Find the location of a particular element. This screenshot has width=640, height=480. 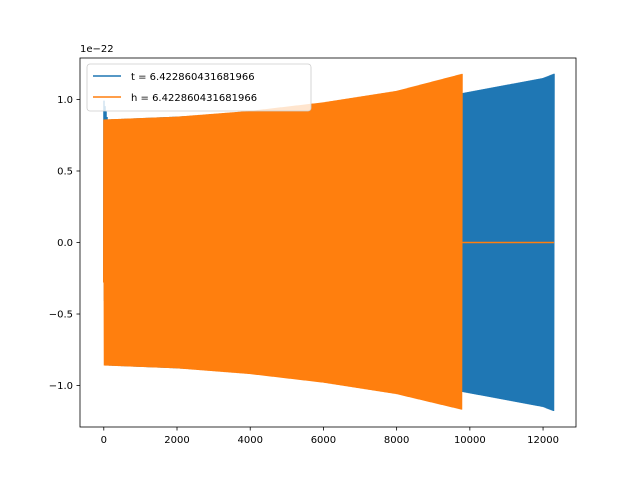

x-tick-label: 4000 is located at coordinates (249, 440).